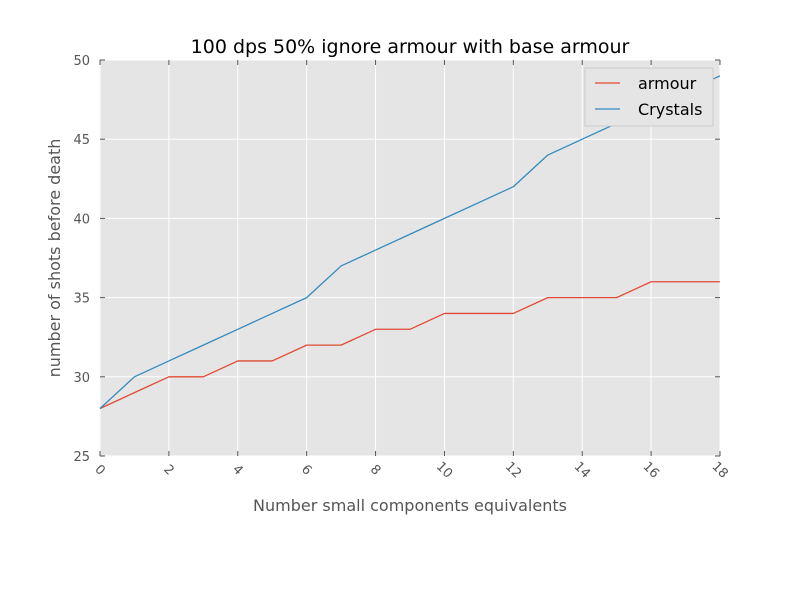 This screenshot has width=800, height=600. What do you see at coordinates (237, 470) in the screenshot?
I see `x-tick-label: 4` at bounding box center [237, 470].